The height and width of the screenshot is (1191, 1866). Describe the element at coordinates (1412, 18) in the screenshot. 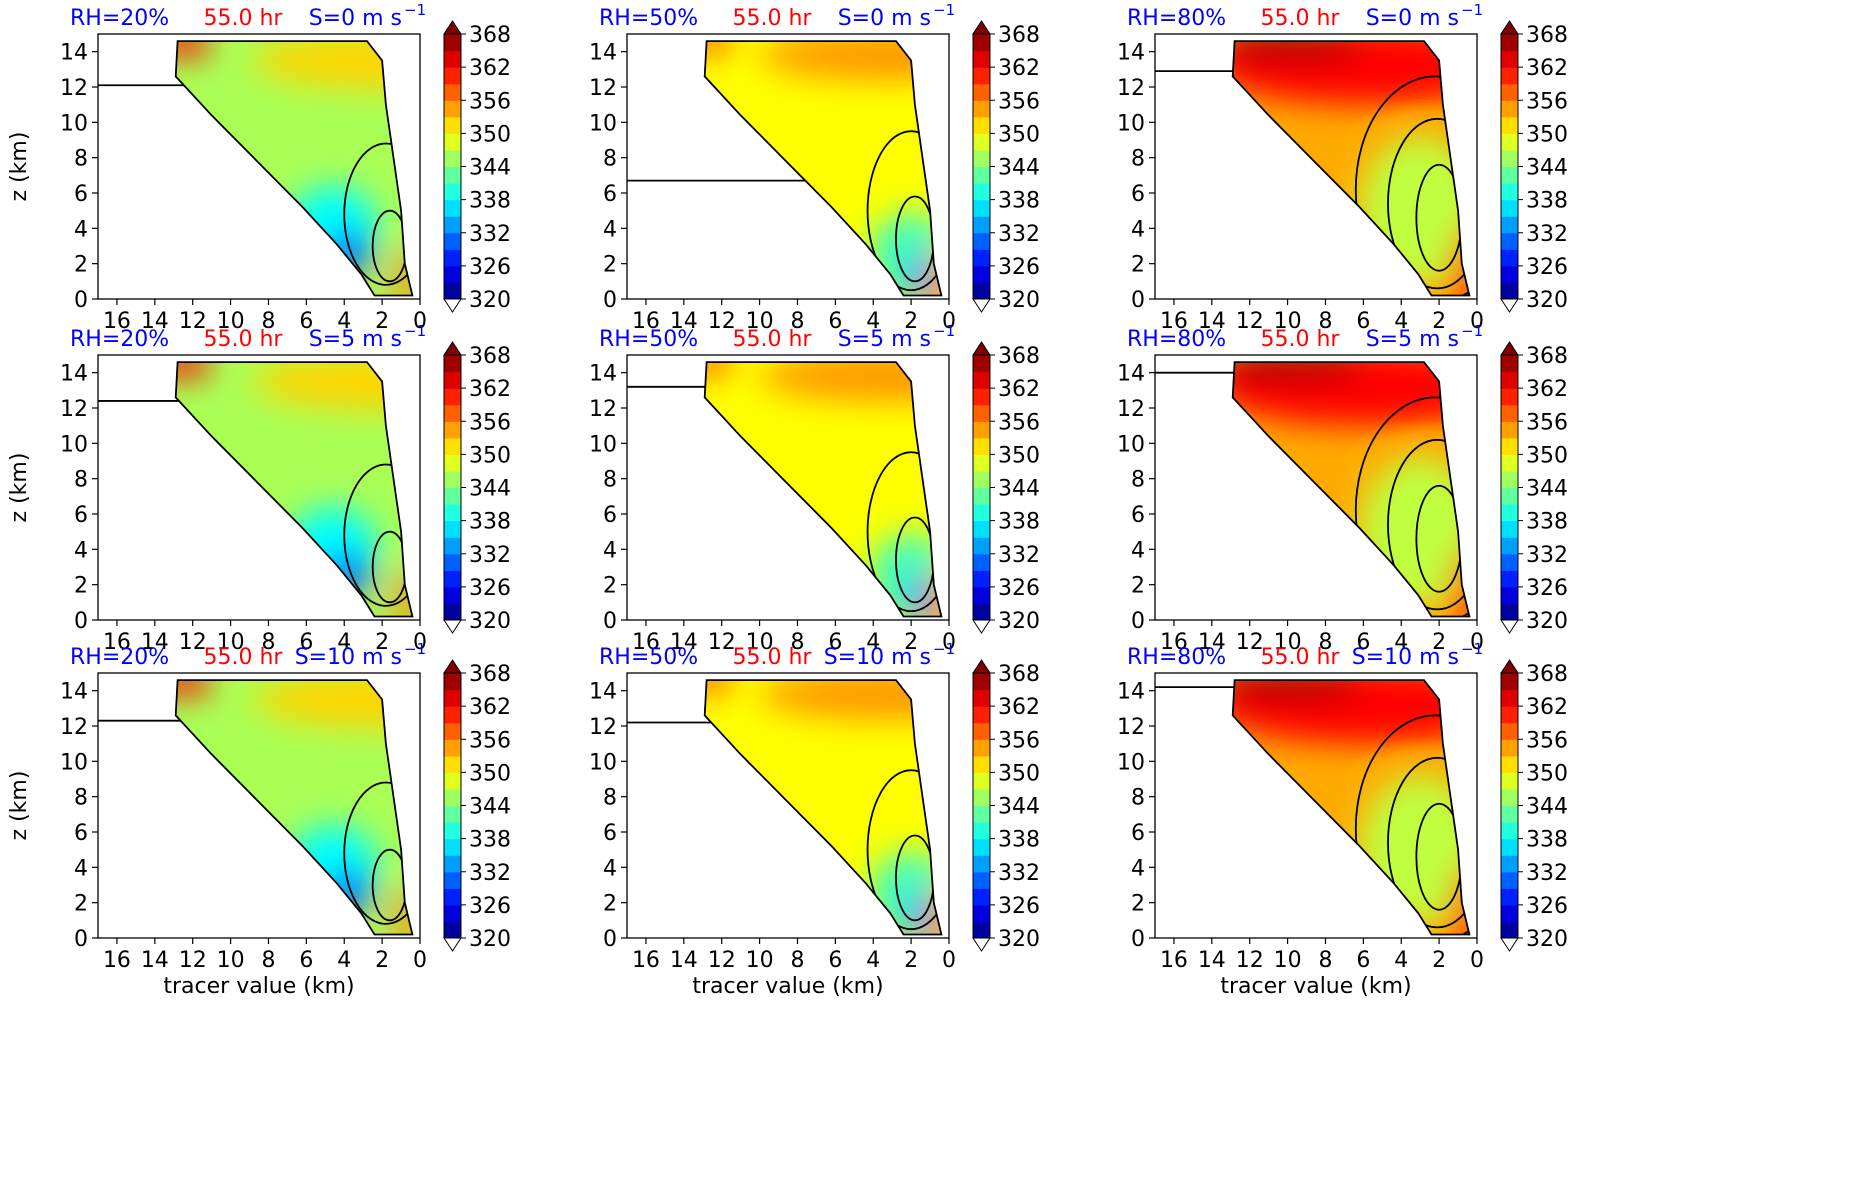

I see `shear-label: S=0 m s` at that location.